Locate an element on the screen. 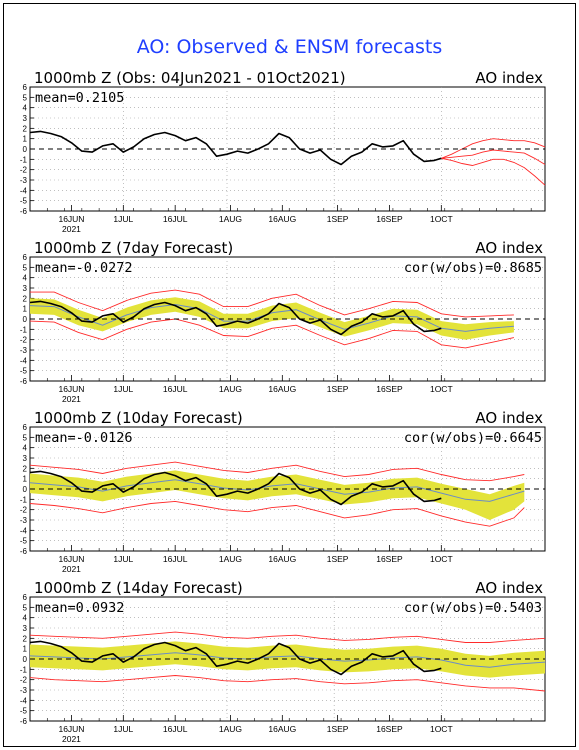  panel-3-index-label: AO index is located at coordinates (509, 418).